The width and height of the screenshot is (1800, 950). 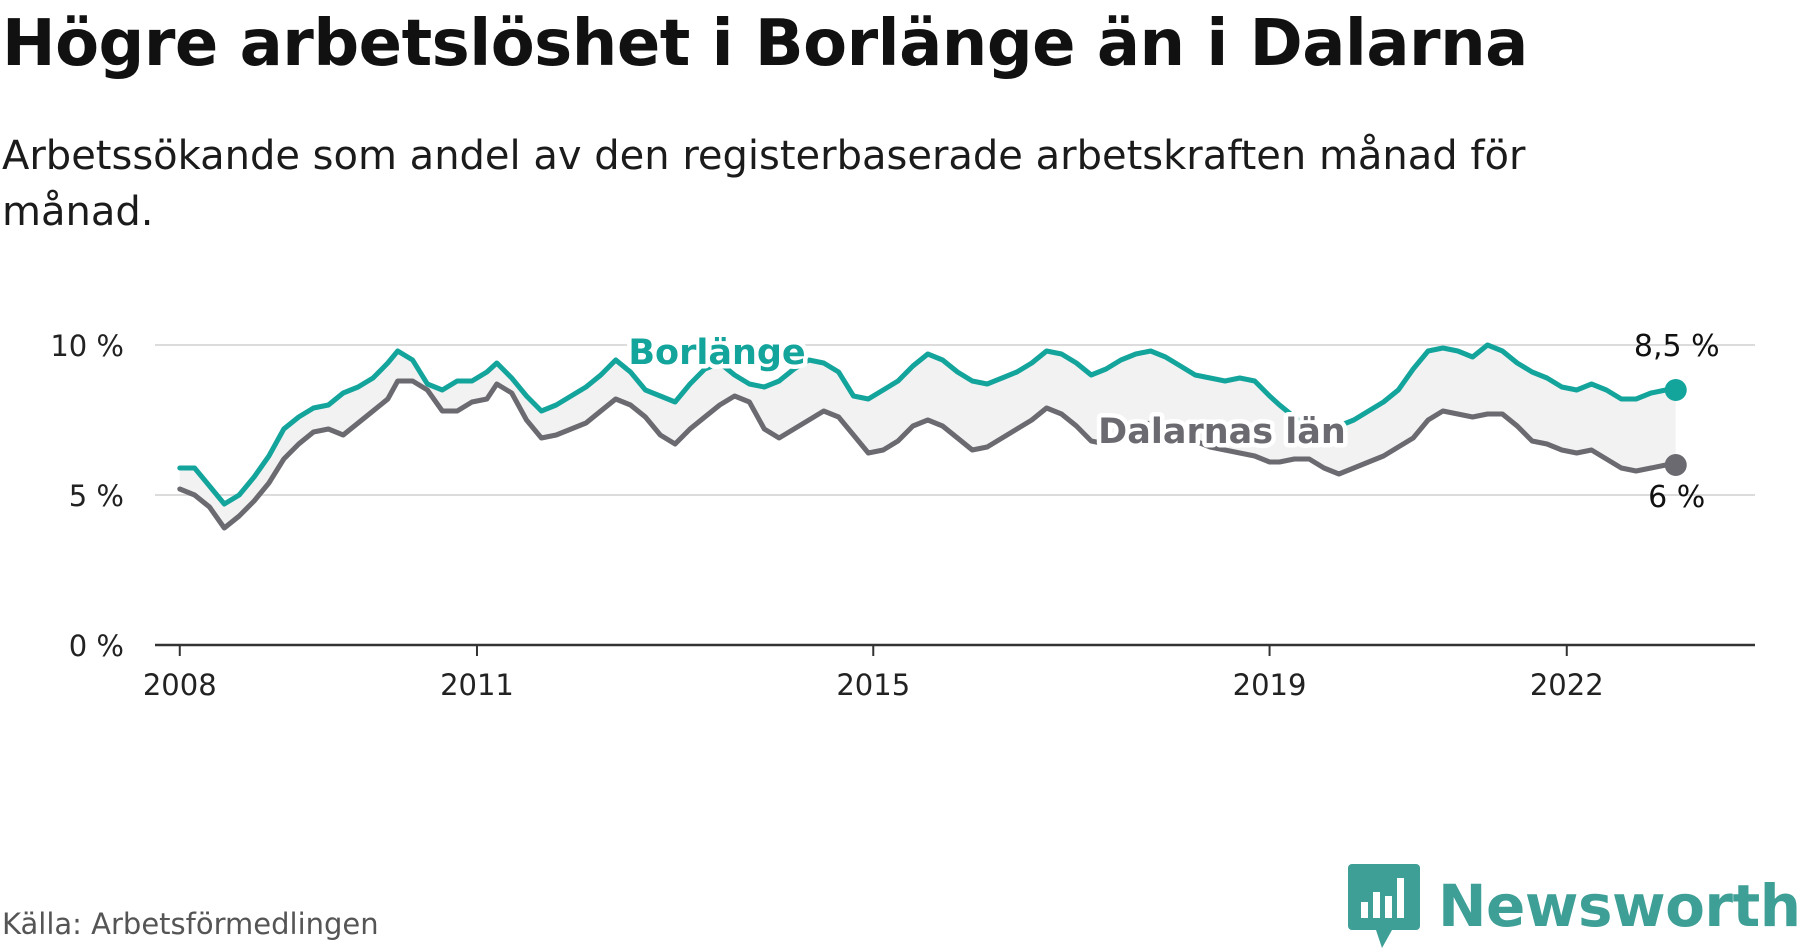 I want to click on x-tick-label: 2011, so click(x=477, y=685).